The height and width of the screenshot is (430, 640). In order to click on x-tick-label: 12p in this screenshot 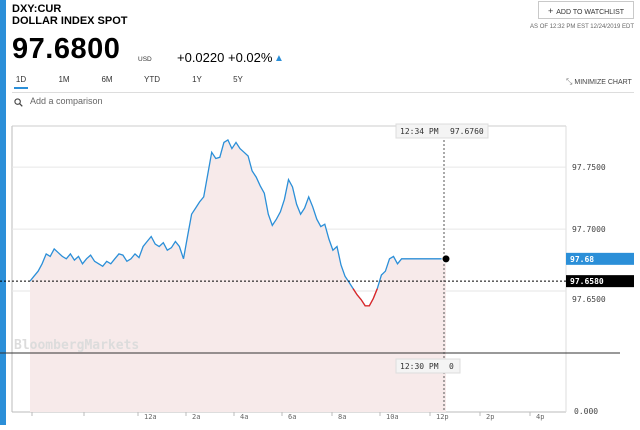, I will do `click(442, 417)`.